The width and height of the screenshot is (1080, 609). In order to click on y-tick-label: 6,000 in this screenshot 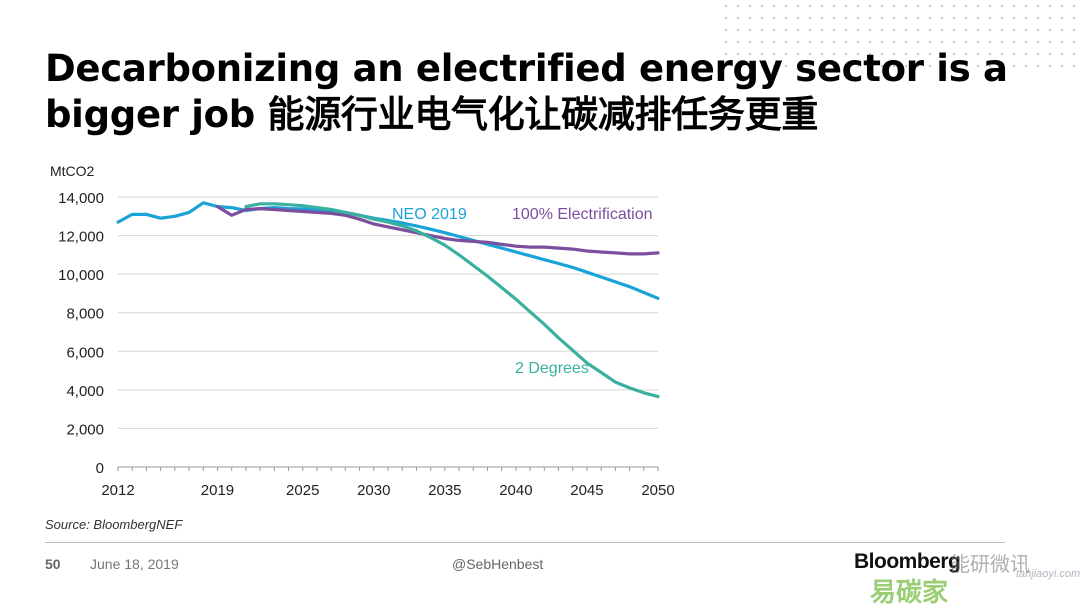, I will do `click(85, 352)`.